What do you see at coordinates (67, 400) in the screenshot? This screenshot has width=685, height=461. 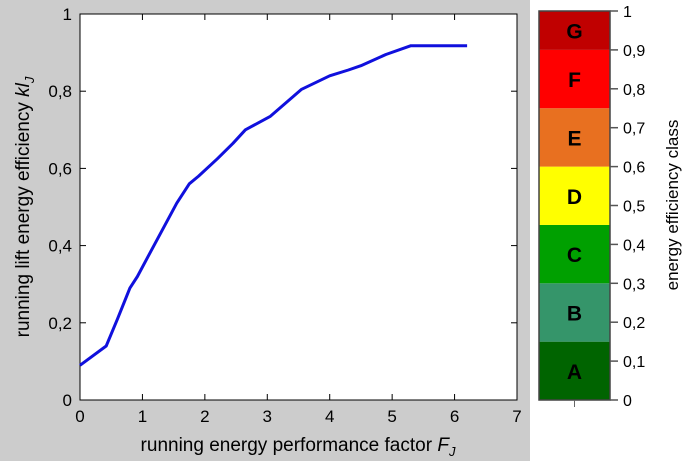 I see `y-tick-label: 0` at bounding box center [67, 400].